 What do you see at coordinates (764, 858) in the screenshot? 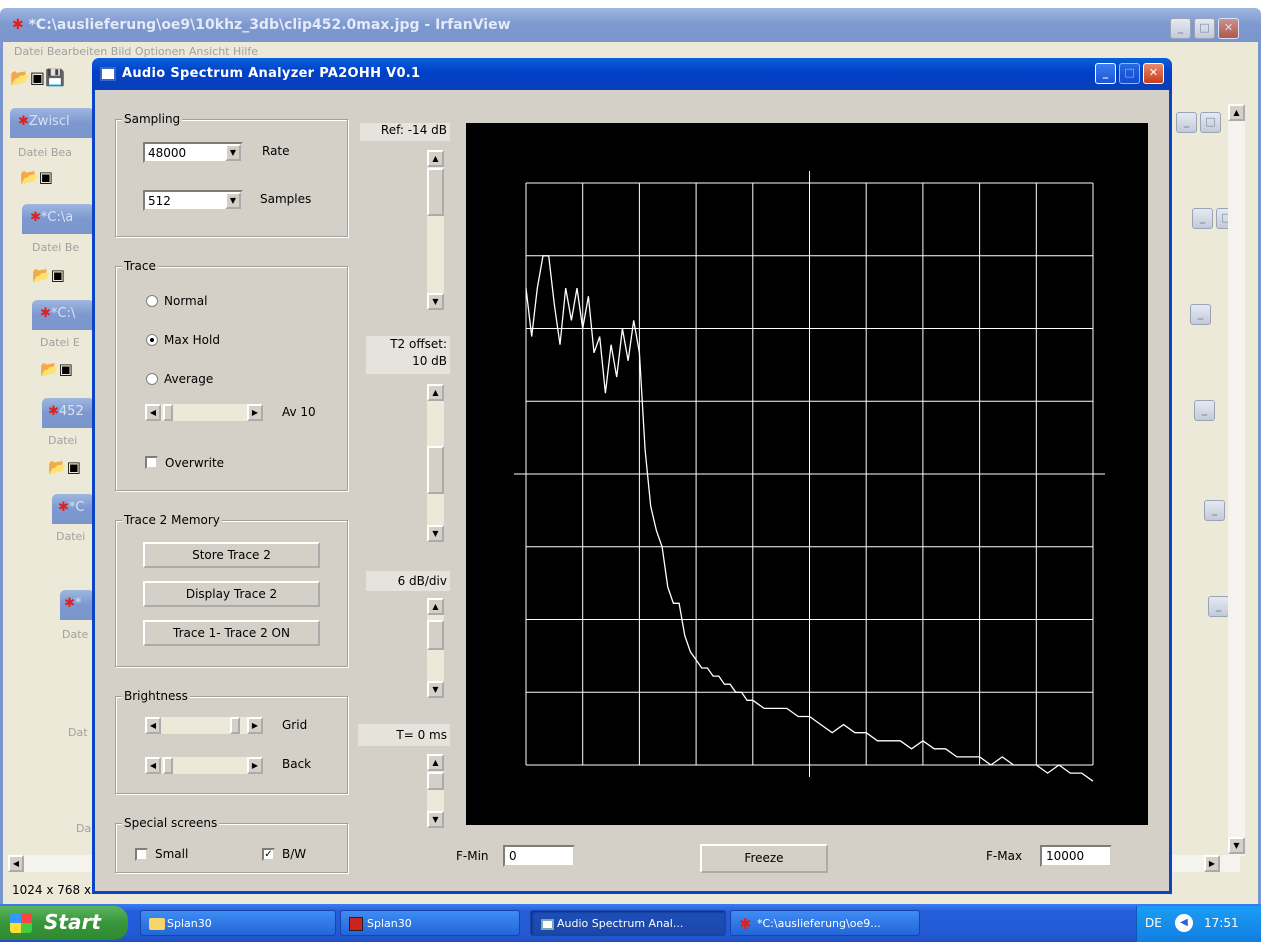
I see `freeze-button: Freeze` at bounding box center [764, 858].